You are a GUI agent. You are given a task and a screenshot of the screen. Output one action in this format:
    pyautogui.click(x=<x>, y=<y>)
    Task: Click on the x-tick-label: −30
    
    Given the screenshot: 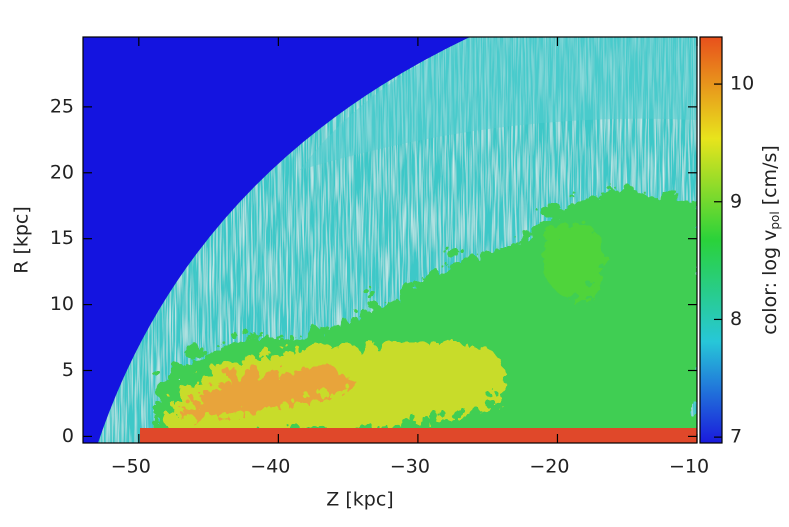 What is the action you would take?
    pyautogui.click(x=410, y=467)
    